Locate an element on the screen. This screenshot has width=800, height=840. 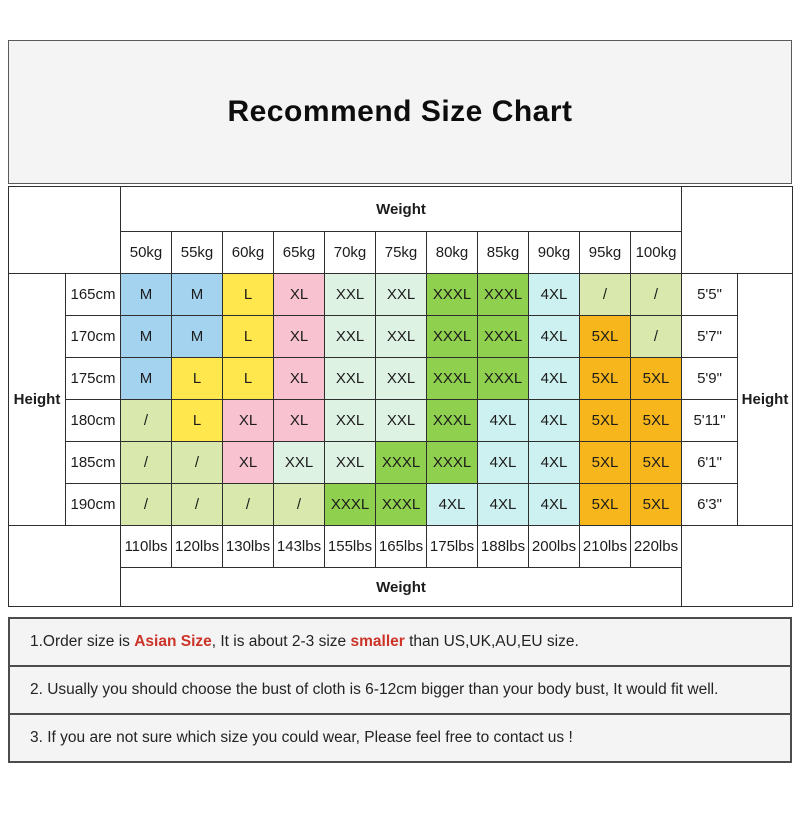
height-ft-cell: 5'7" is located at coordinates (710, 336).